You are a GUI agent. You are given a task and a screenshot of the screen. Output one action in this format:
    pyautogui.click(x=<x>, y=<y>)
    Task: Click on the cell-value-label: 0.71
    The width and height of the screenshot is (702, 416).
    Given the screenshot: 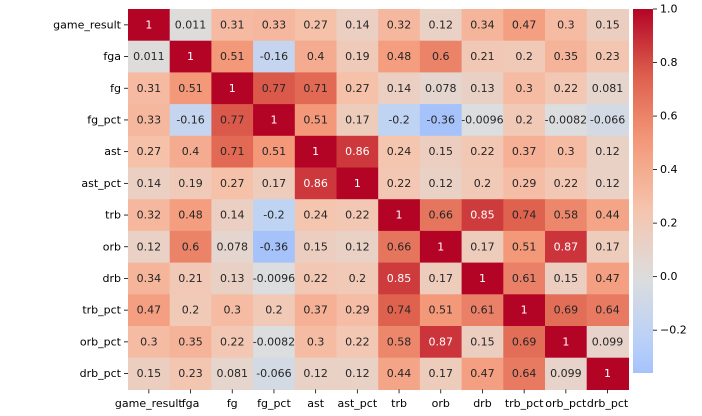 What is the action you would take?
    pyautogui.click(x=232, y=151)
    